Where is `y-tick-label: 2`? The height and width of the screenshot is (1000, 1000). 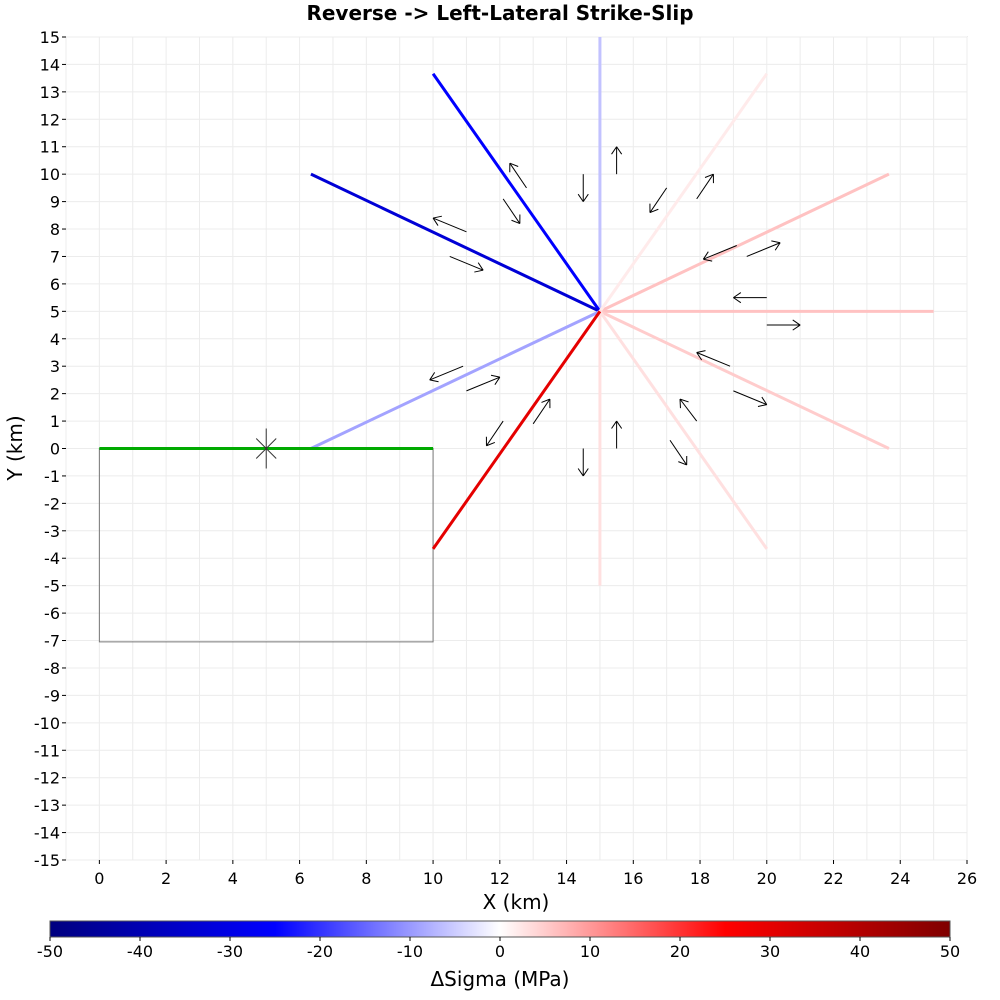 y-tick-label: 2 is located at coordinates (55, 394).